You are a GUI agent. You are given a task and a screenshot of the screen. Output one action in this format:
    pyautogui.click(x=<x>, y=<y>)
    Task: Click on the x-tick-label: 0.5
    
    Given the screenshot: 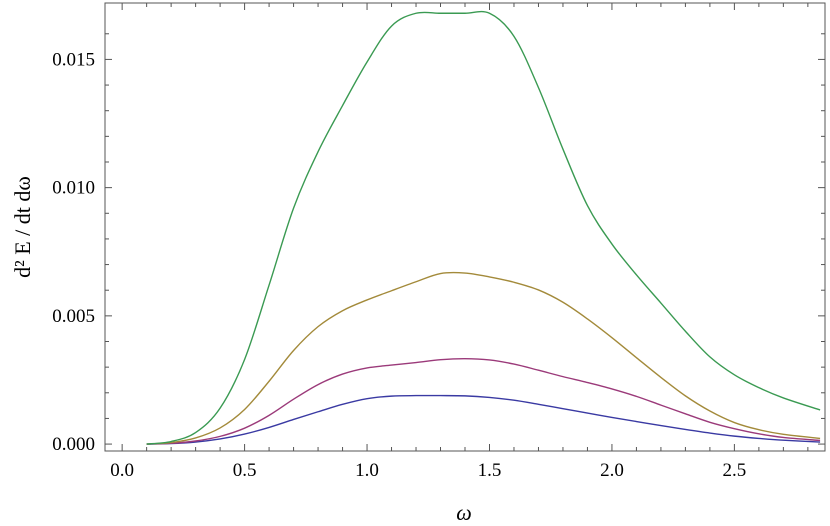 What is the action you would take?
    pyautogui.click(x=245, y=470)
    